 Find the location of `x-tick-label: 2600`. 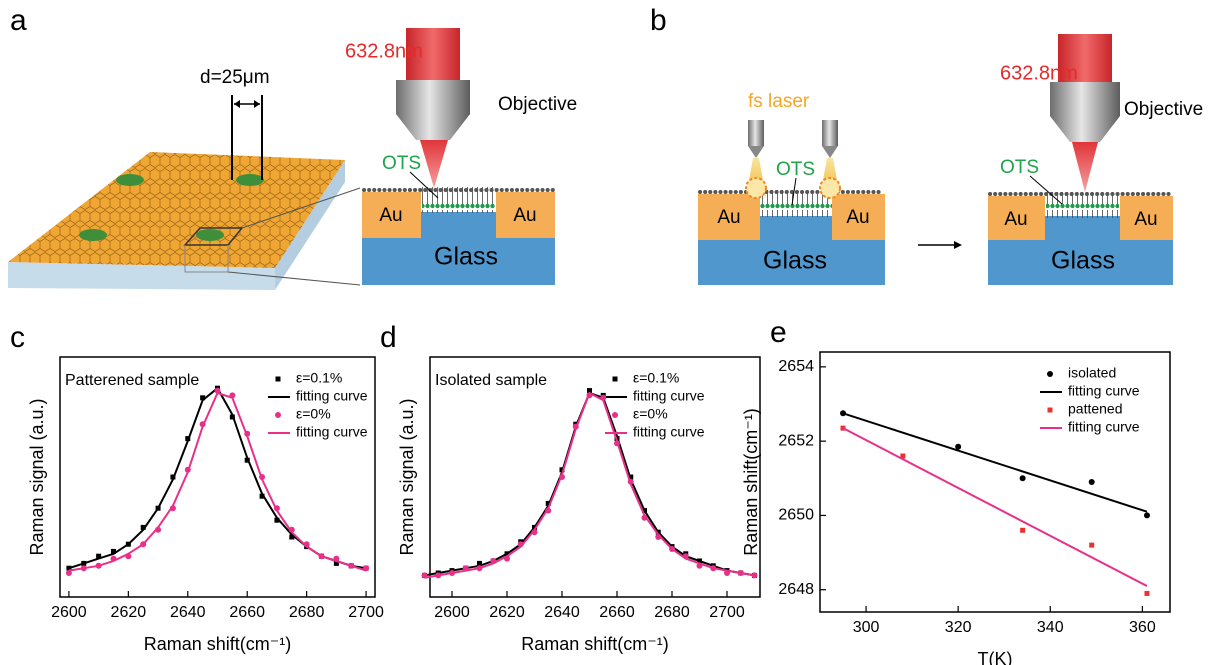

x-tick-label: 2600 is located at coordinates (452, 612).